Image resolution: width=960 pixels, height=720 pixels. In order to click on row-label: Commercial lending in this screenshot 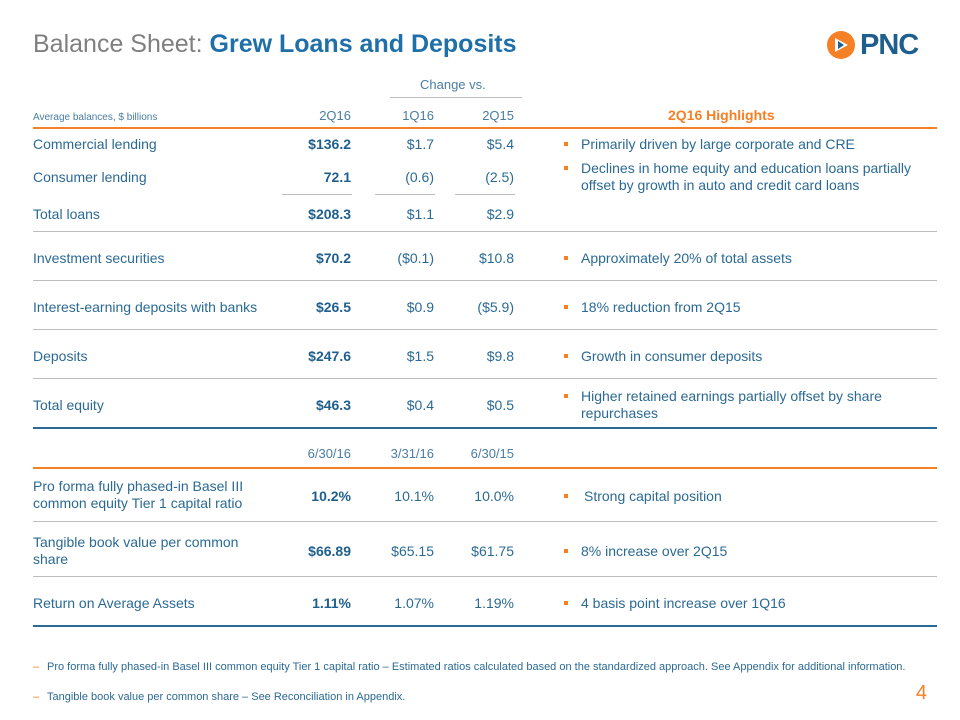, I will do `click(95, 144)`.